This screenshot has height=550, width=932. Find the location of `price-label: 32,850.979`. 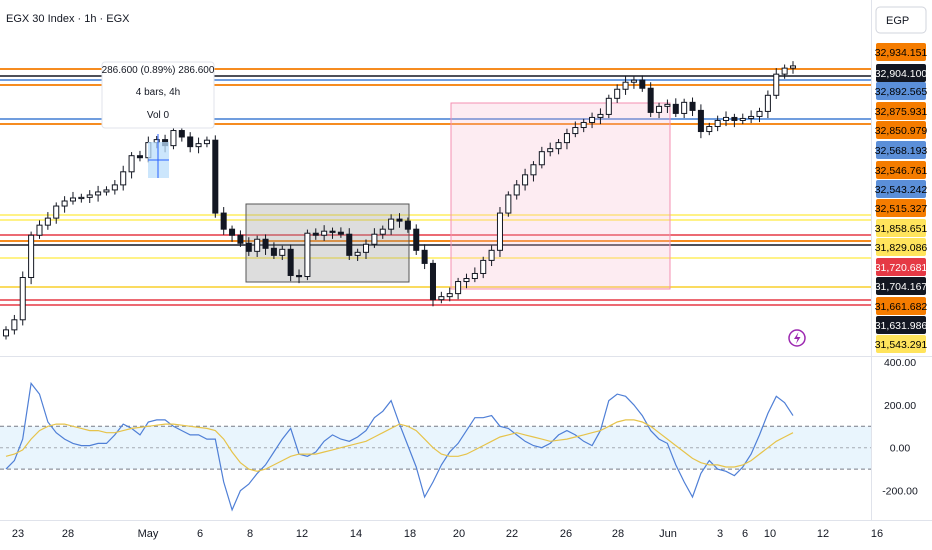

price-label: 32,850.979 is located at coordinates (901, 130).